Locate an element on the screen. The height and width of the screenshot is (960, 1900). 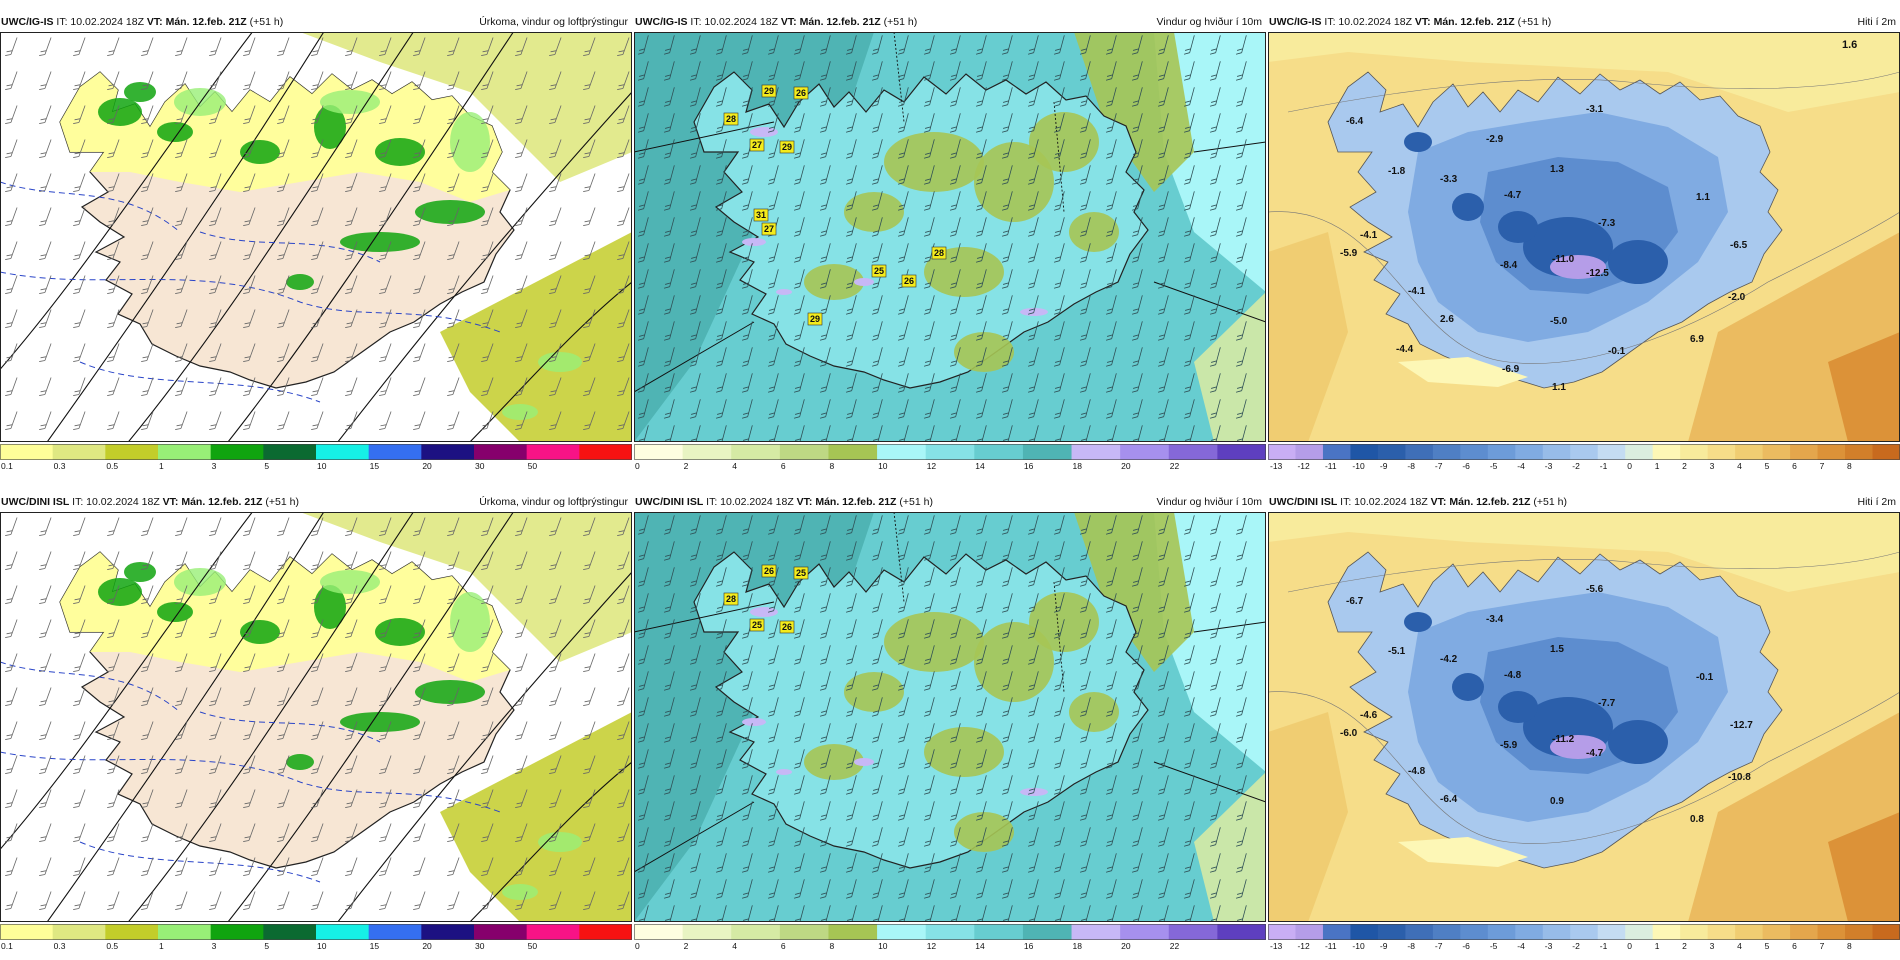
scale-tick-label: -9 is located at coordinates (1383, 946).